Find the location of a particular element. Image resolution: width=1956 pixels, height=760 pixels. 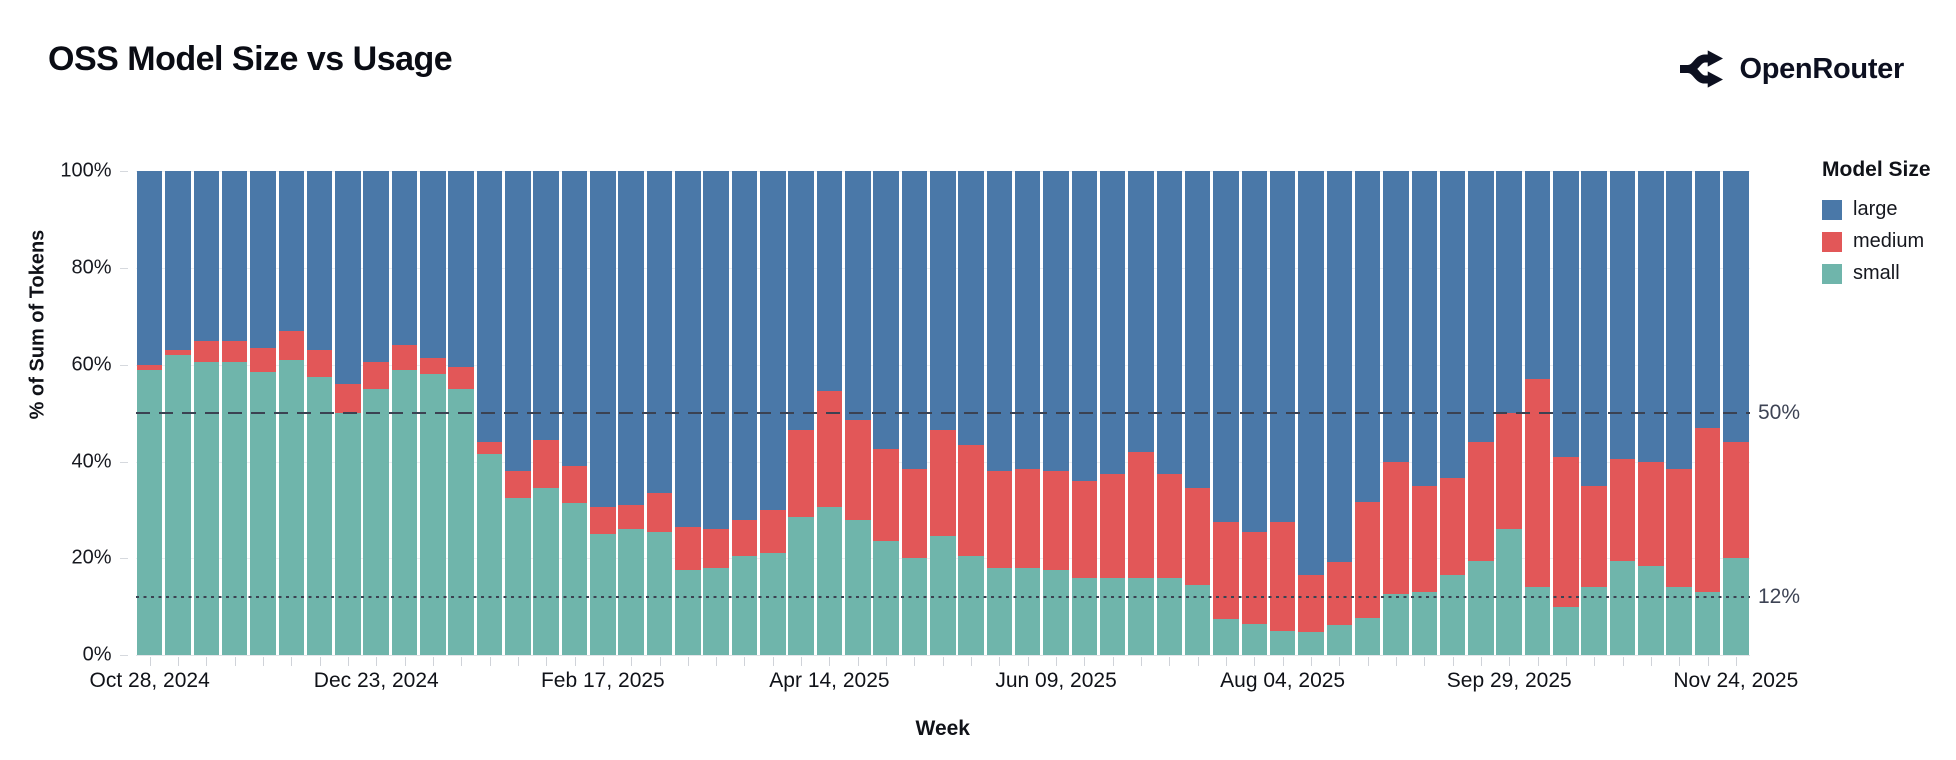

x-axis-title: Week is located at coordinates (942, 728).